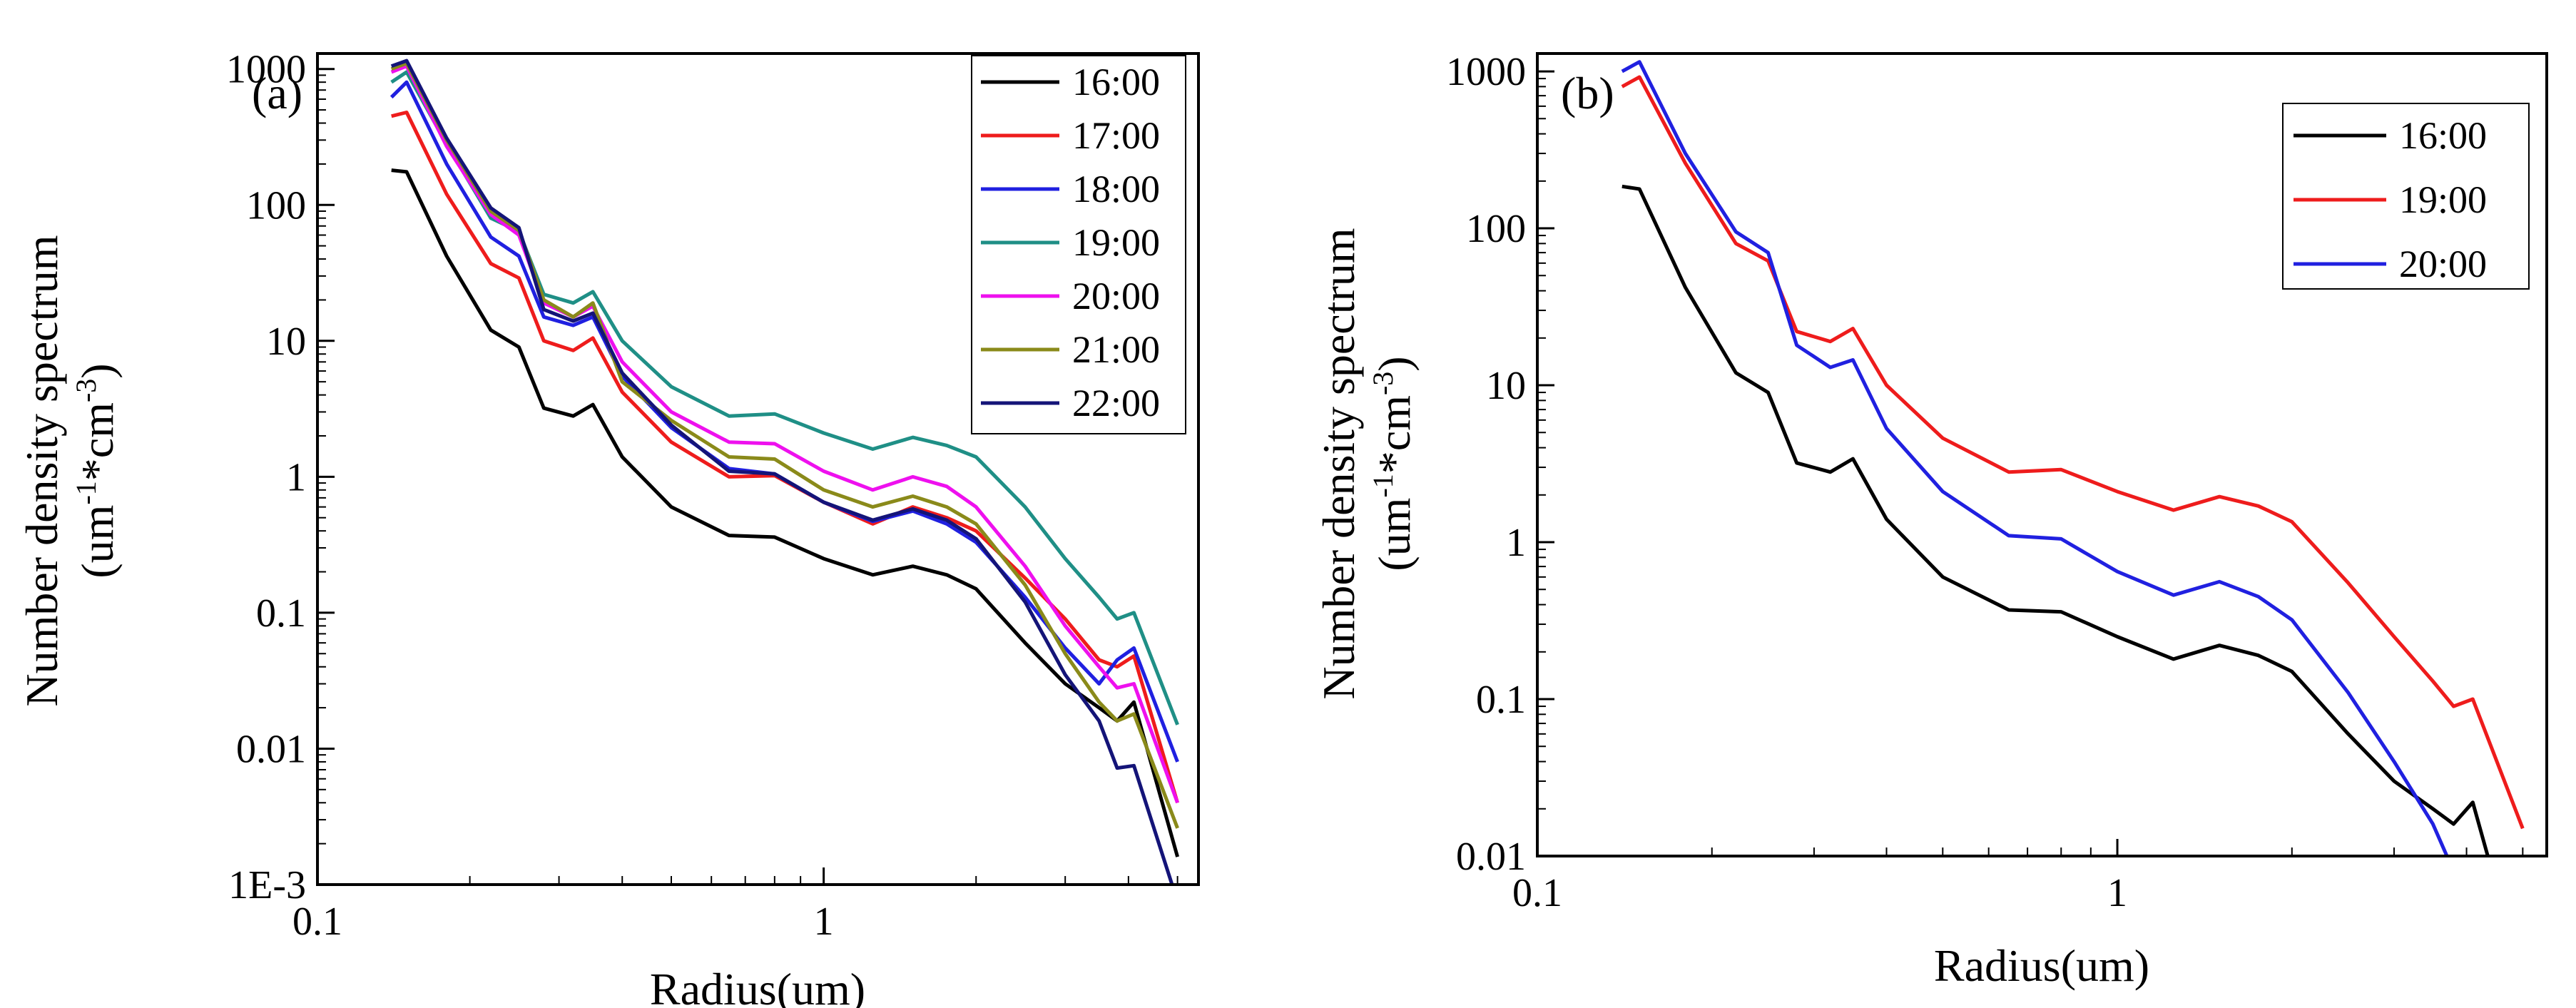 Image resolution: width=2576 pixels, height=1008 pixels. I want to click on y-axis-ticks: 1000 100 10 1 0.1 0.01, so click(1500, 464).